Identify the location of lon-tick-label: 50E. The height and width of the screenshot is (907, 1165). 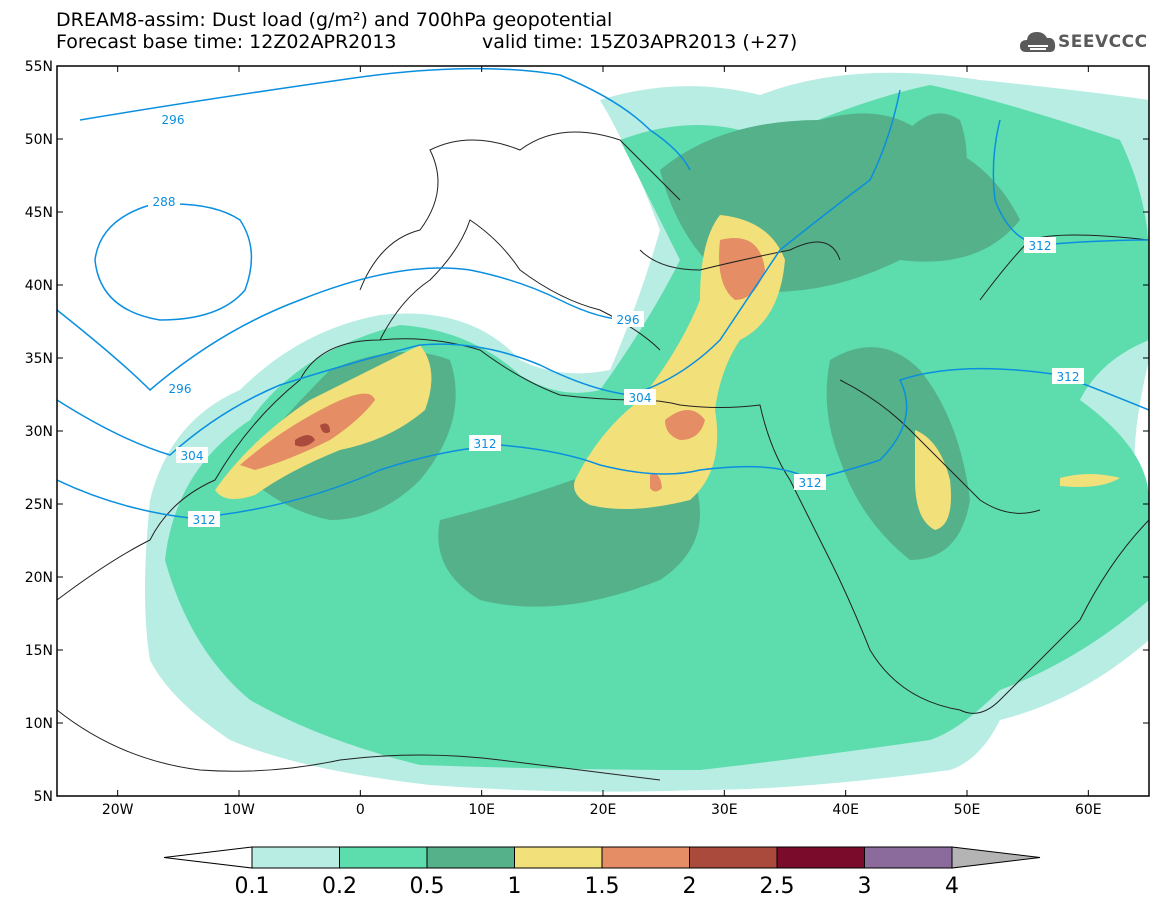
(967, 810).